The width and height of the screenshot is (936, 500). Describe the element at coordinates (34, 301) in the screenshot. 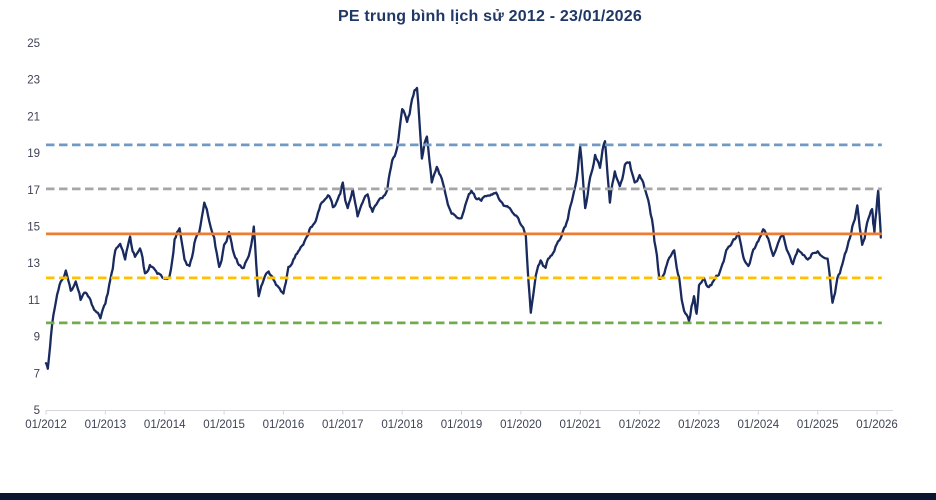

I see `y-axis-label: 11` at that location.